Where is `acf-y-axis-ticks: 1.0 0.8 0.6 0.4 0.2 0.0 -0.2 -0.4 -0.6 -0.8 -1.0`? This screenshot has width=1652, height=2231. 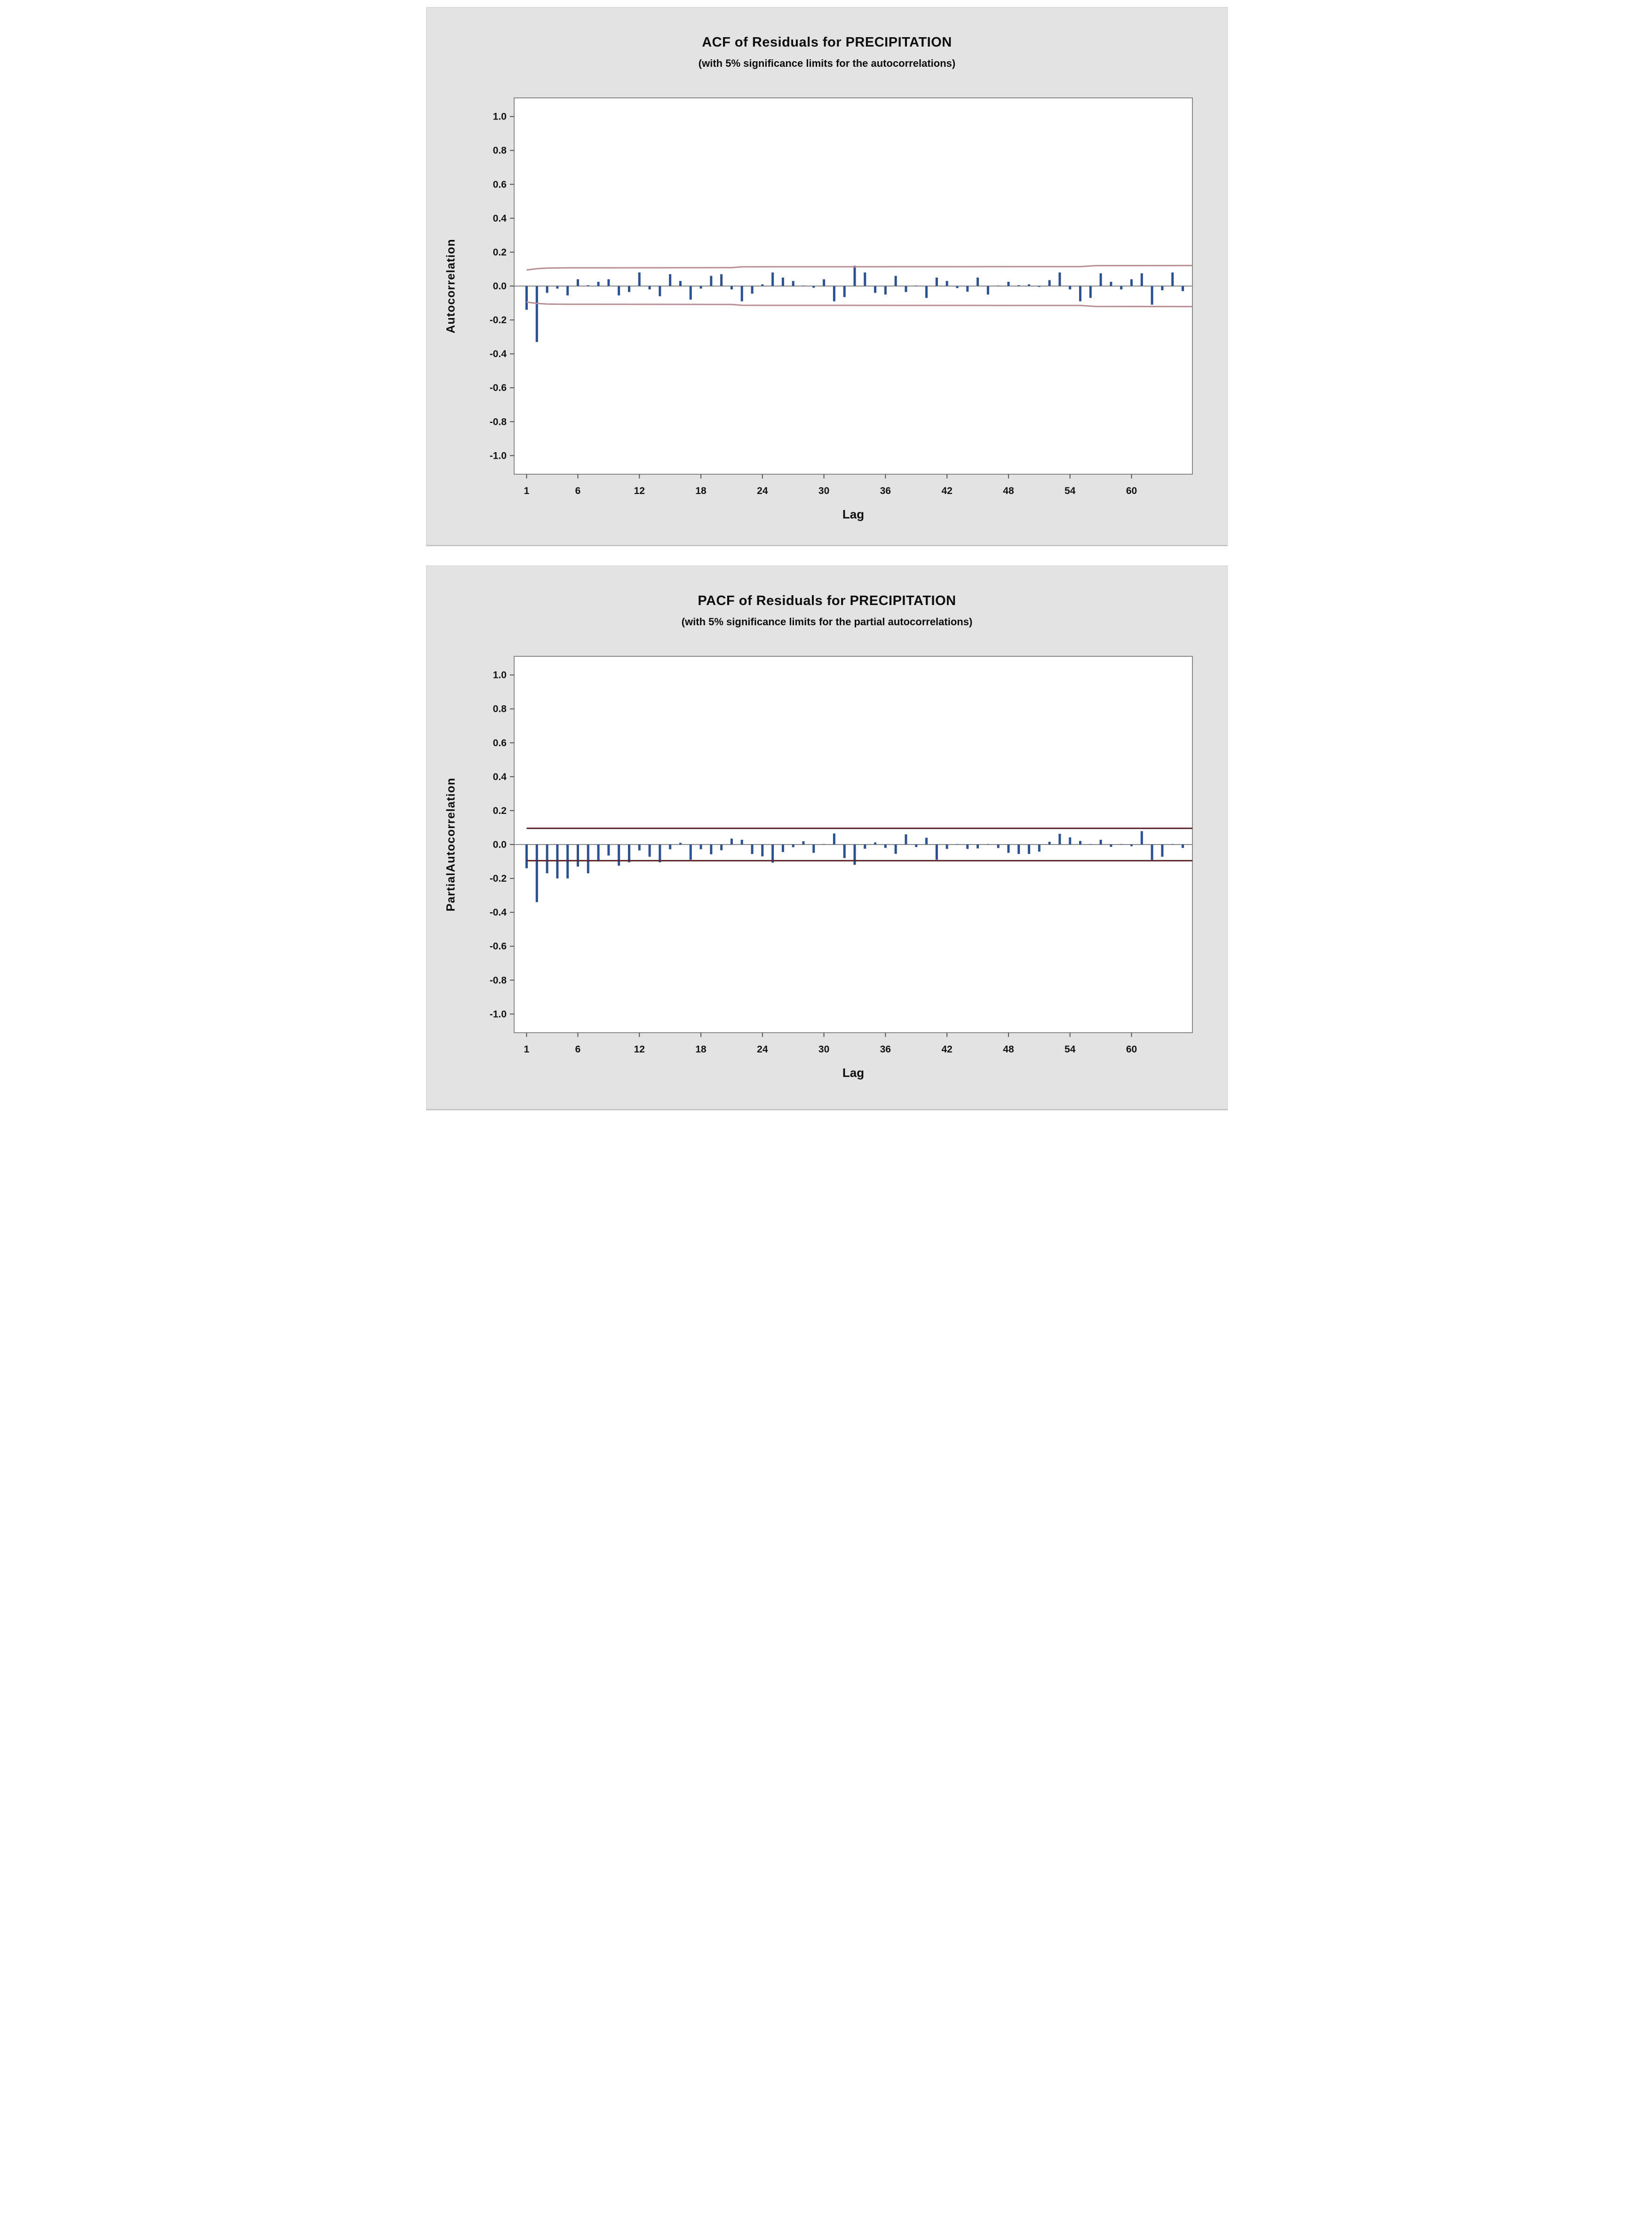 acf-y-axis-ticks: 1.0 0.8 0.6 0.4 0.2 0.0 -0.2 -0.4 -0.6 -0.8 -1.0 is located at coordinates (502, 286).